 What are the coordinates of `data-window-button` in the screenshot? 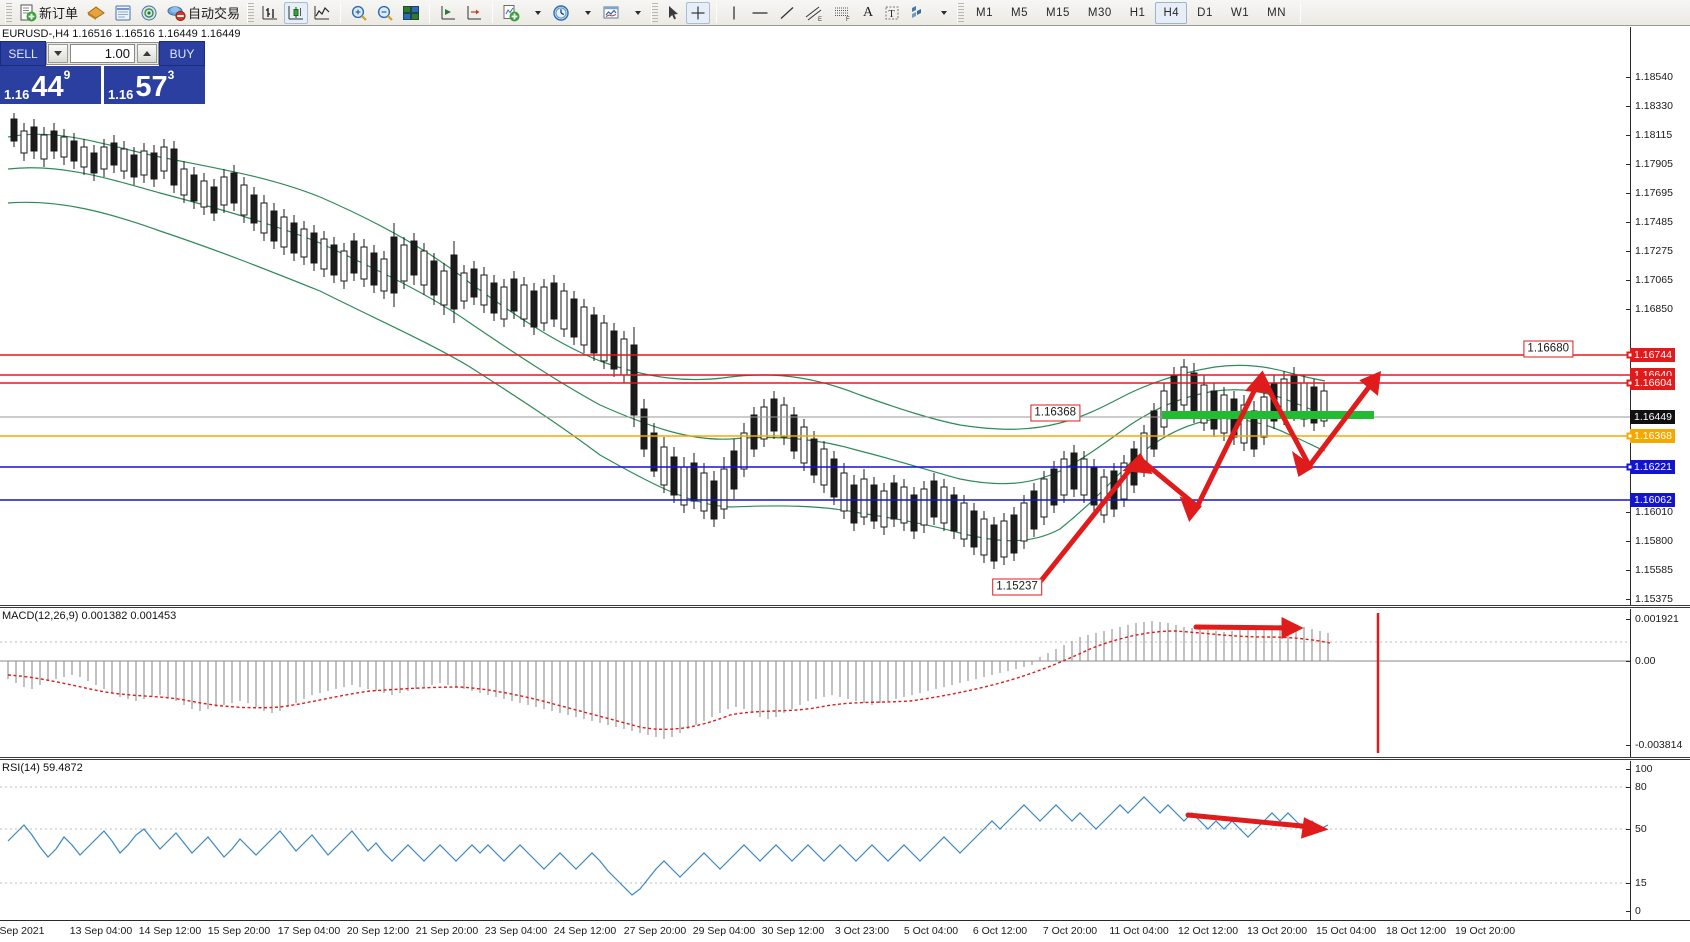 It's located at (123, 13).